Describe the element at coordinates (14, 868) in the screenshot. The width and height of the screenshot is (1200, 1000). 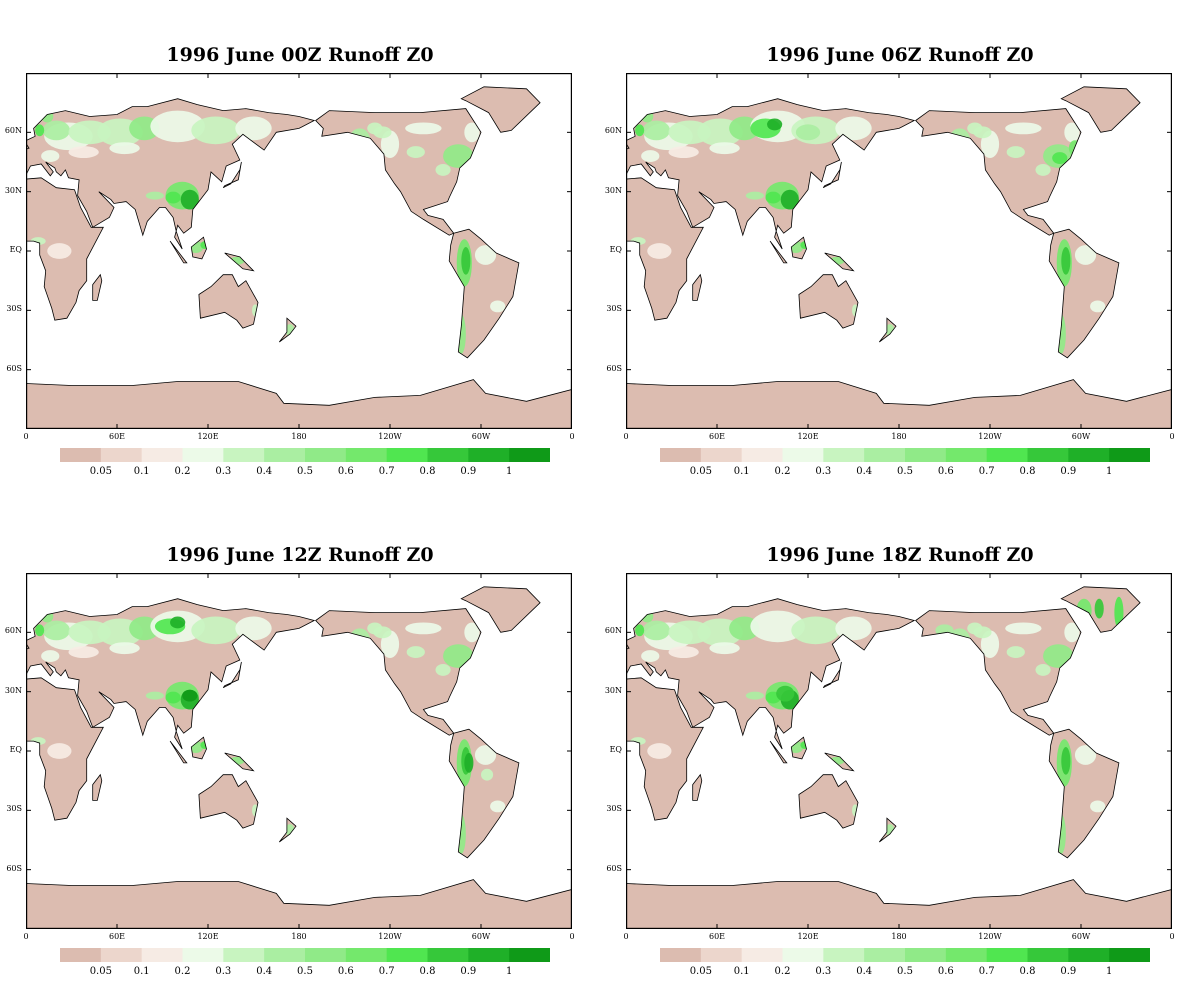
I see `lat-label: 60S` at that location.